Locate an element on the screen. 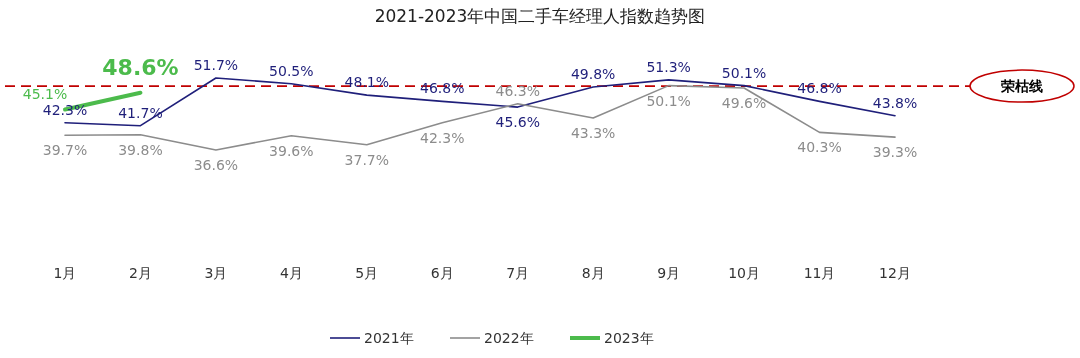  data-label: 43.3% is located at coordinates (593, 133).